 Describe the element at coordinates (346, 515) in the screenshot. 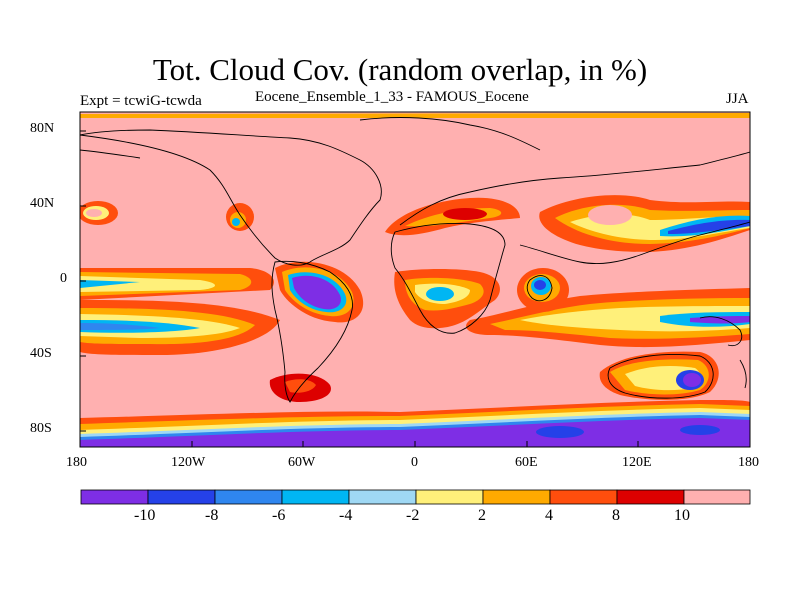

I see `colorbar-label-4: -4` at that location.